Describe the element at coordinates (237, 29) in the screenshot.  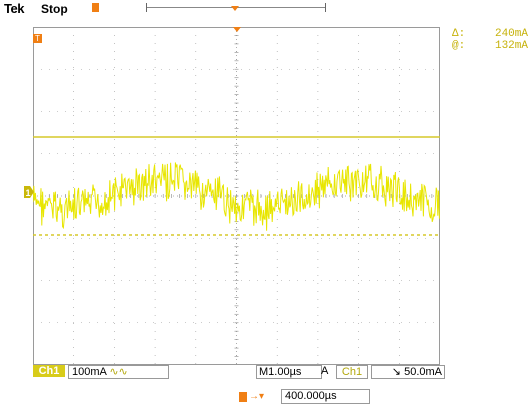
I see `trigger-time-marker-icon` at that location.